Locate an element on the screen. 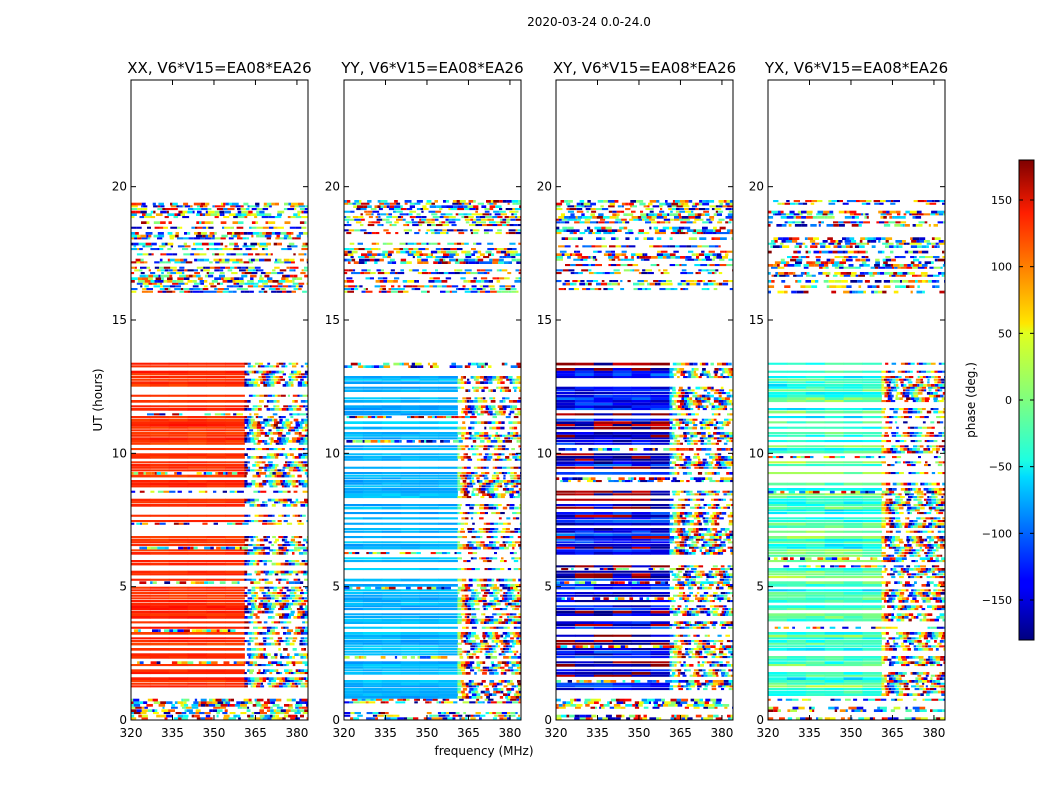 The height and width of the screenshot is (800, 1050). panel-title: XX, V6*V15=EA08*EA26 is located at coordinates (219, 68).